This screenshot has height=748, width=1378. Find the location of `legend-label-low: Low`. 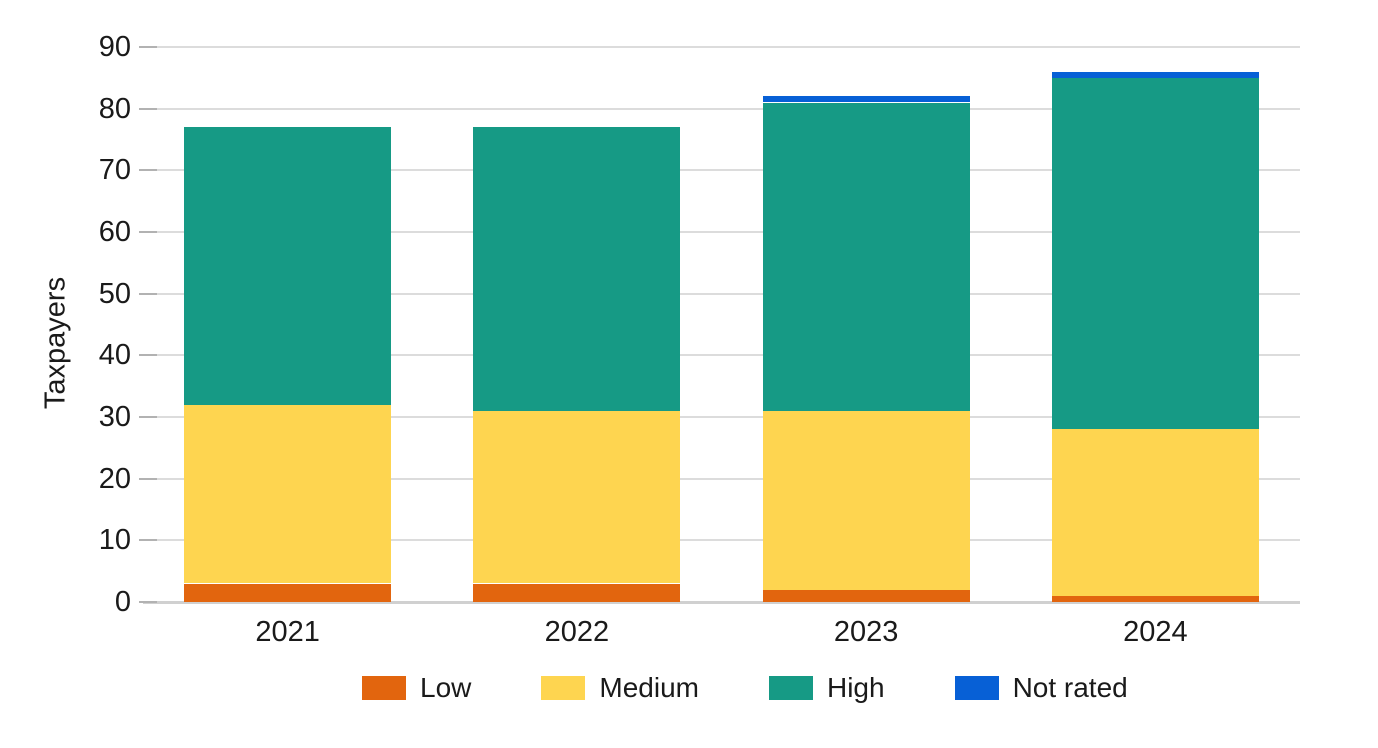

legend-label-low: Low is located at coordinates (446, 687).